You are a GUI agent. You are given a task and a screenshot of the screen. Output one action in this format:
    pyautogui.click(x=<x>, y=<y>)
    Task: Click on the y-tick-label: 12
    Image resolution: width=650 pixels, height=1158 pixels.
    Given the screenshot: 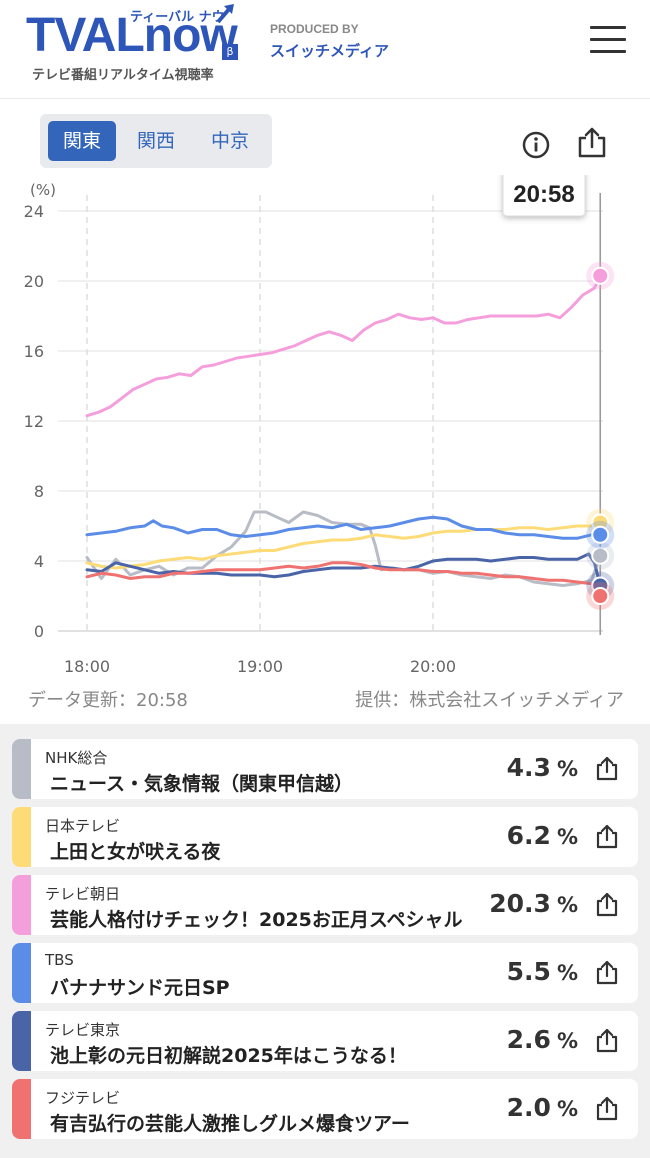 What is the action you would take?
    pyautogui.click(x=34, y=421)
    